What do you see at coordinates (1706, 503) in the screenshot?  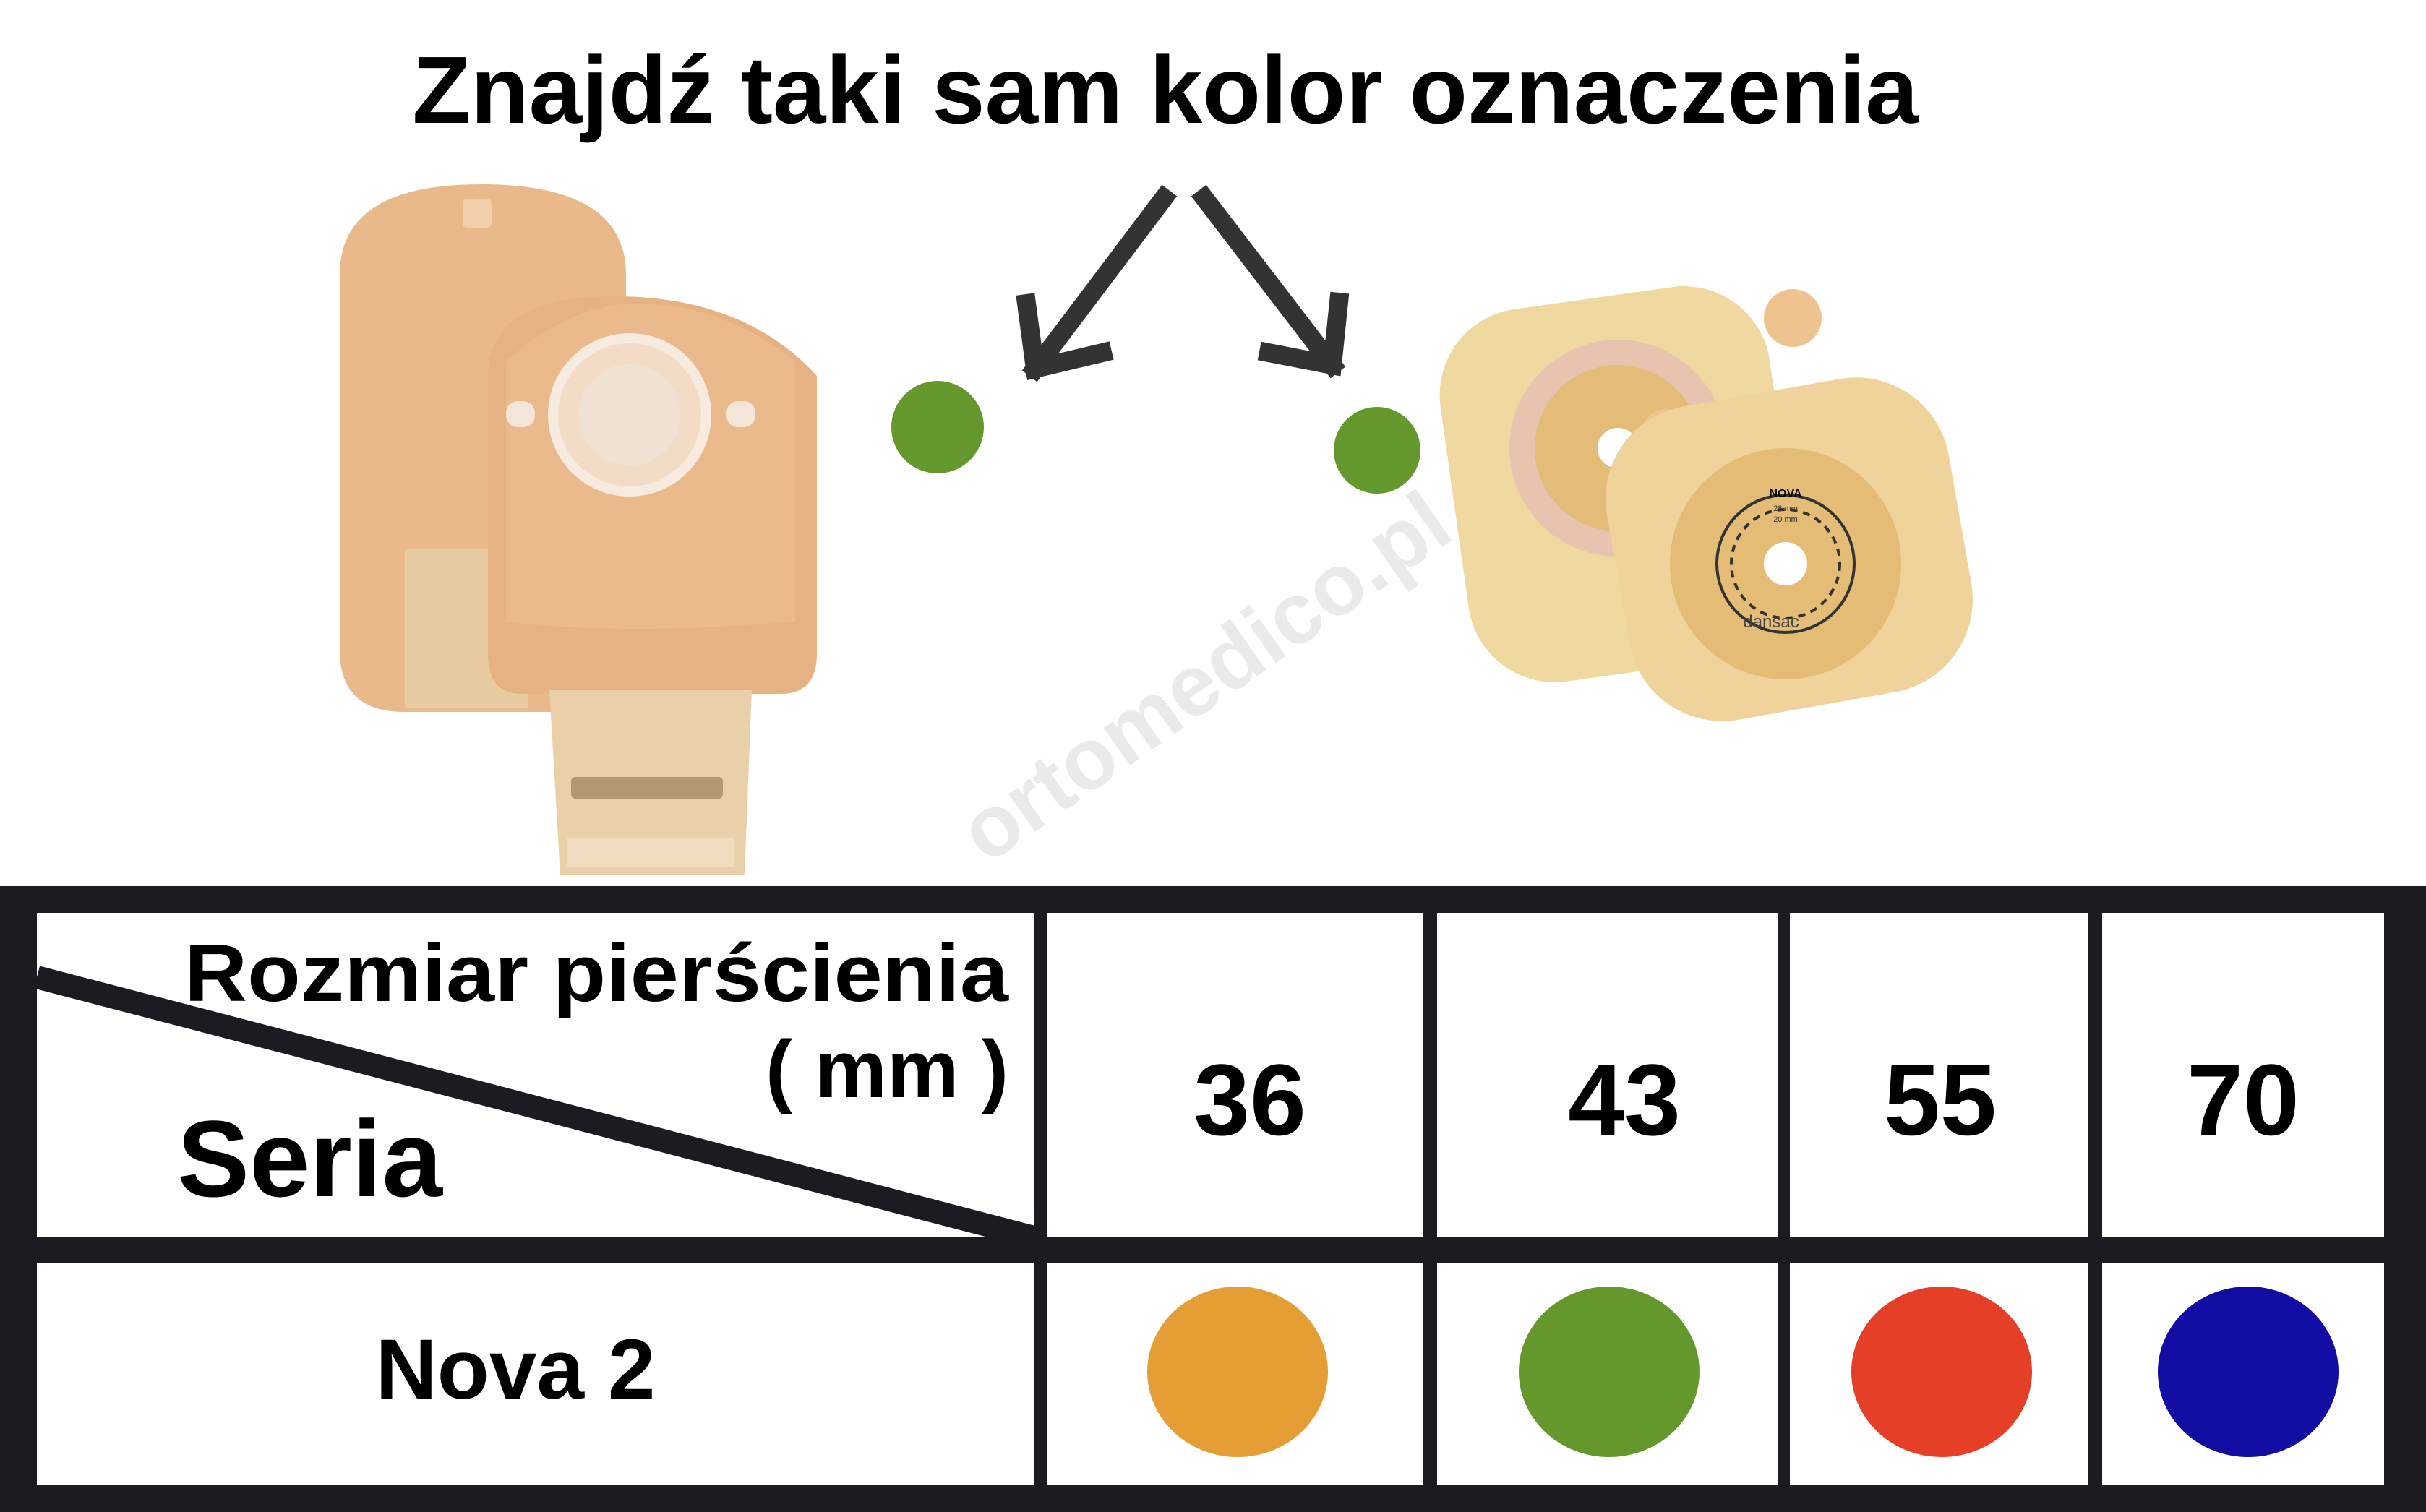 I see `baseplate-image: NOVA 28 mm 20 mm dansac` at bounding box center [1706, 503].